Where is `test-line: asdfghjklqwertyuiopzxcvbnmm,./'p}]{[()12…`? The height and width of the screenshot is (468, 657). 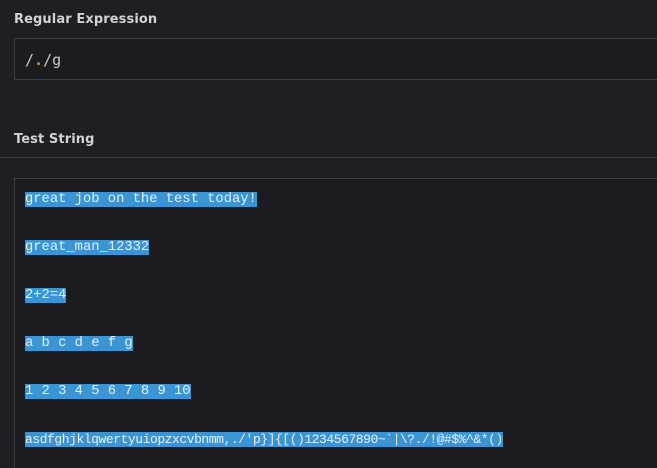 test-line: asdfghjklqwertyuiopzxcvbnmm,./'p}]{[()12… is located at coordinates (264, 440).